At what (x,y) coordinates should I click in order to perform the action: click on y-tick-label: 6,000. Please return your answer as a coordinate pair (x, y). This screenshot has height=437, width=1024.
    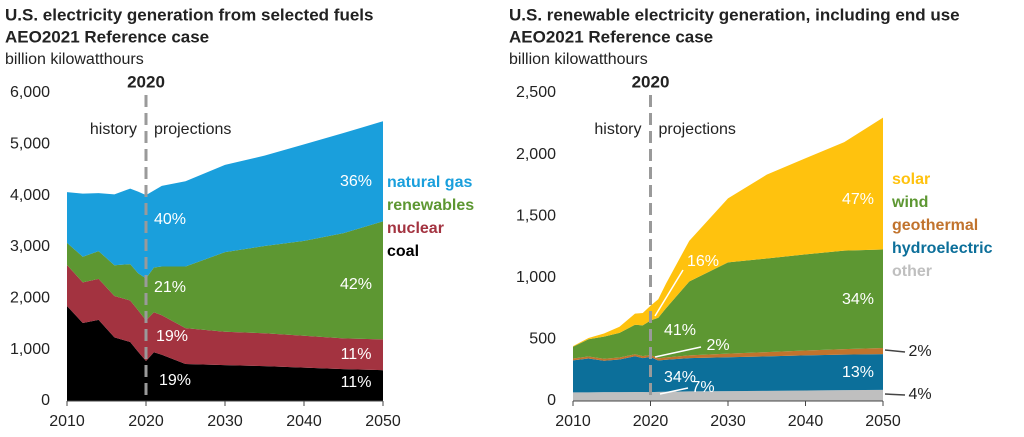
    Looking at the image, I should click on (30, 92).